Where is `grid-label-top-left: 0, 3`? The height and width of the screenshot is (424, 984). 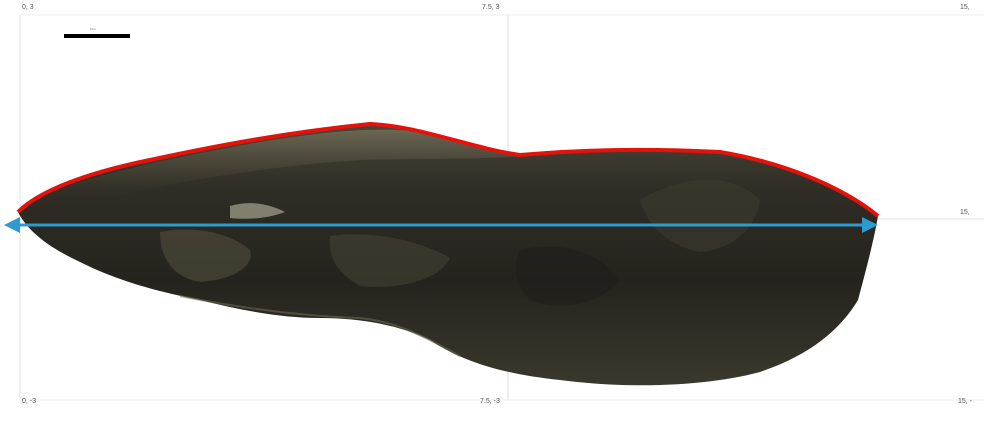 grid-label-top-left: 0, 3 is located at coordinates (28, 7).